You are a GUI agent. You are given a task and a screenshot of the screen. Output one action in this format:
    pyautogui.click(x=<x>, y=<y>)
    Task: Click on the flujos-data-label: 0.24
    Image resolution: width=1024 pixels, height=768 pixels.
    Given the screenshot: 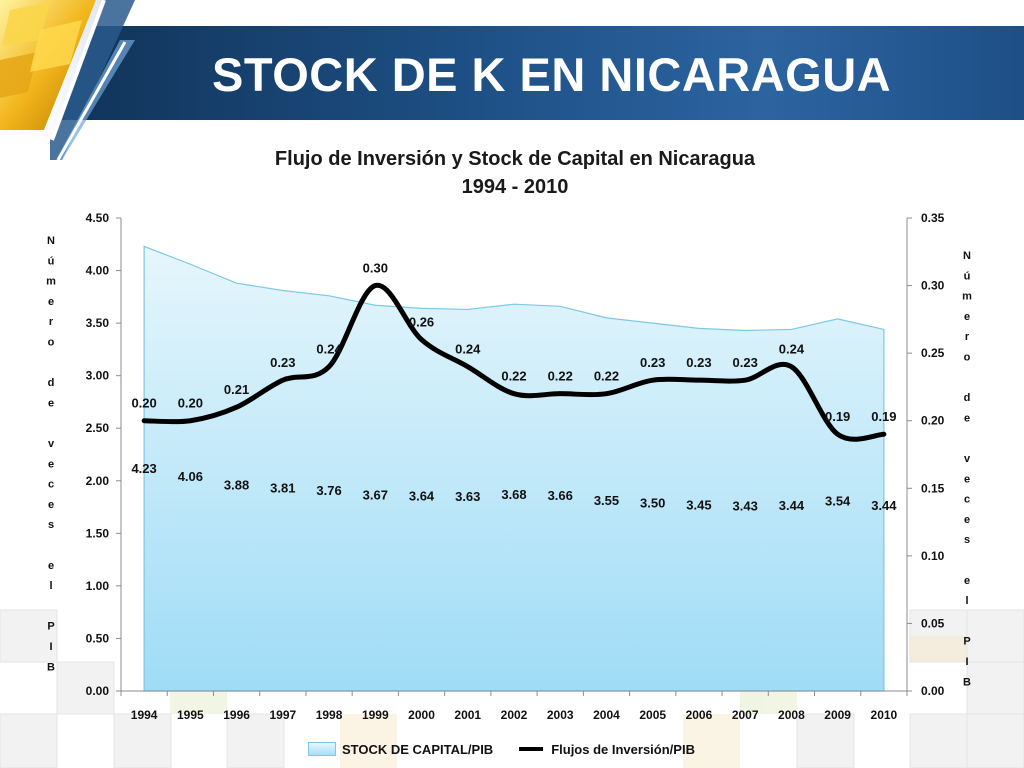 What is the action you would take?
    pyautogui.click(x=792, y=349)
    